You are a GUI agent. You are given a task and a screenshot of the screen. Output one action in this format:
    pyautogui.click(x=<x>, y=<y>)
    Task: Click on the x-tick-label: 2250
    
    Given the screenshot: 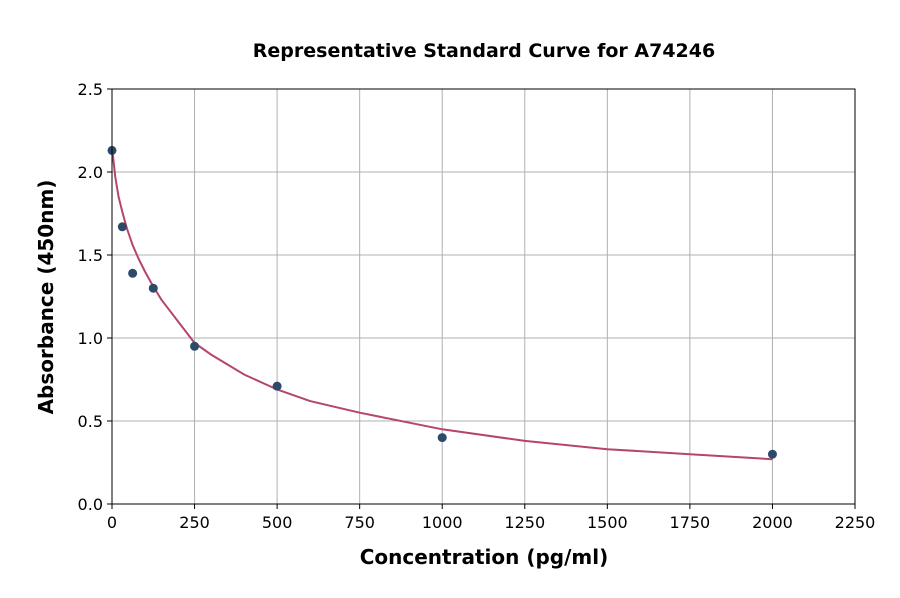 What is the action you would take?
    pyautogui.click(x=855, y=522)
    